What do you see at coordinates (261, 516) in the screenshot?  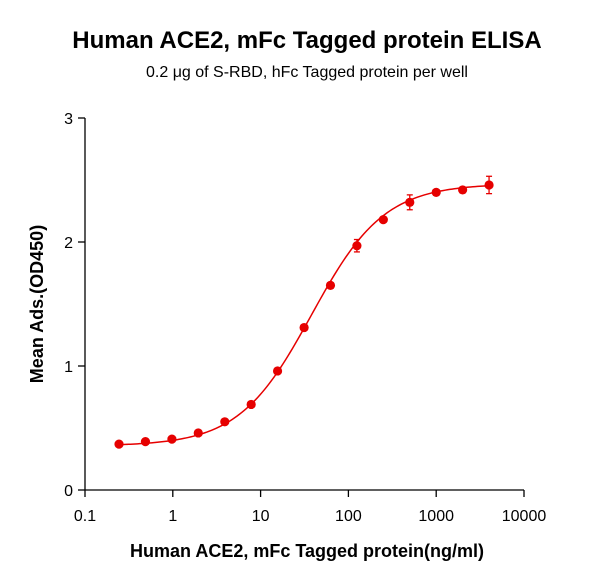 I see `x-tick-label: 10` at bounding box center [261, 516].